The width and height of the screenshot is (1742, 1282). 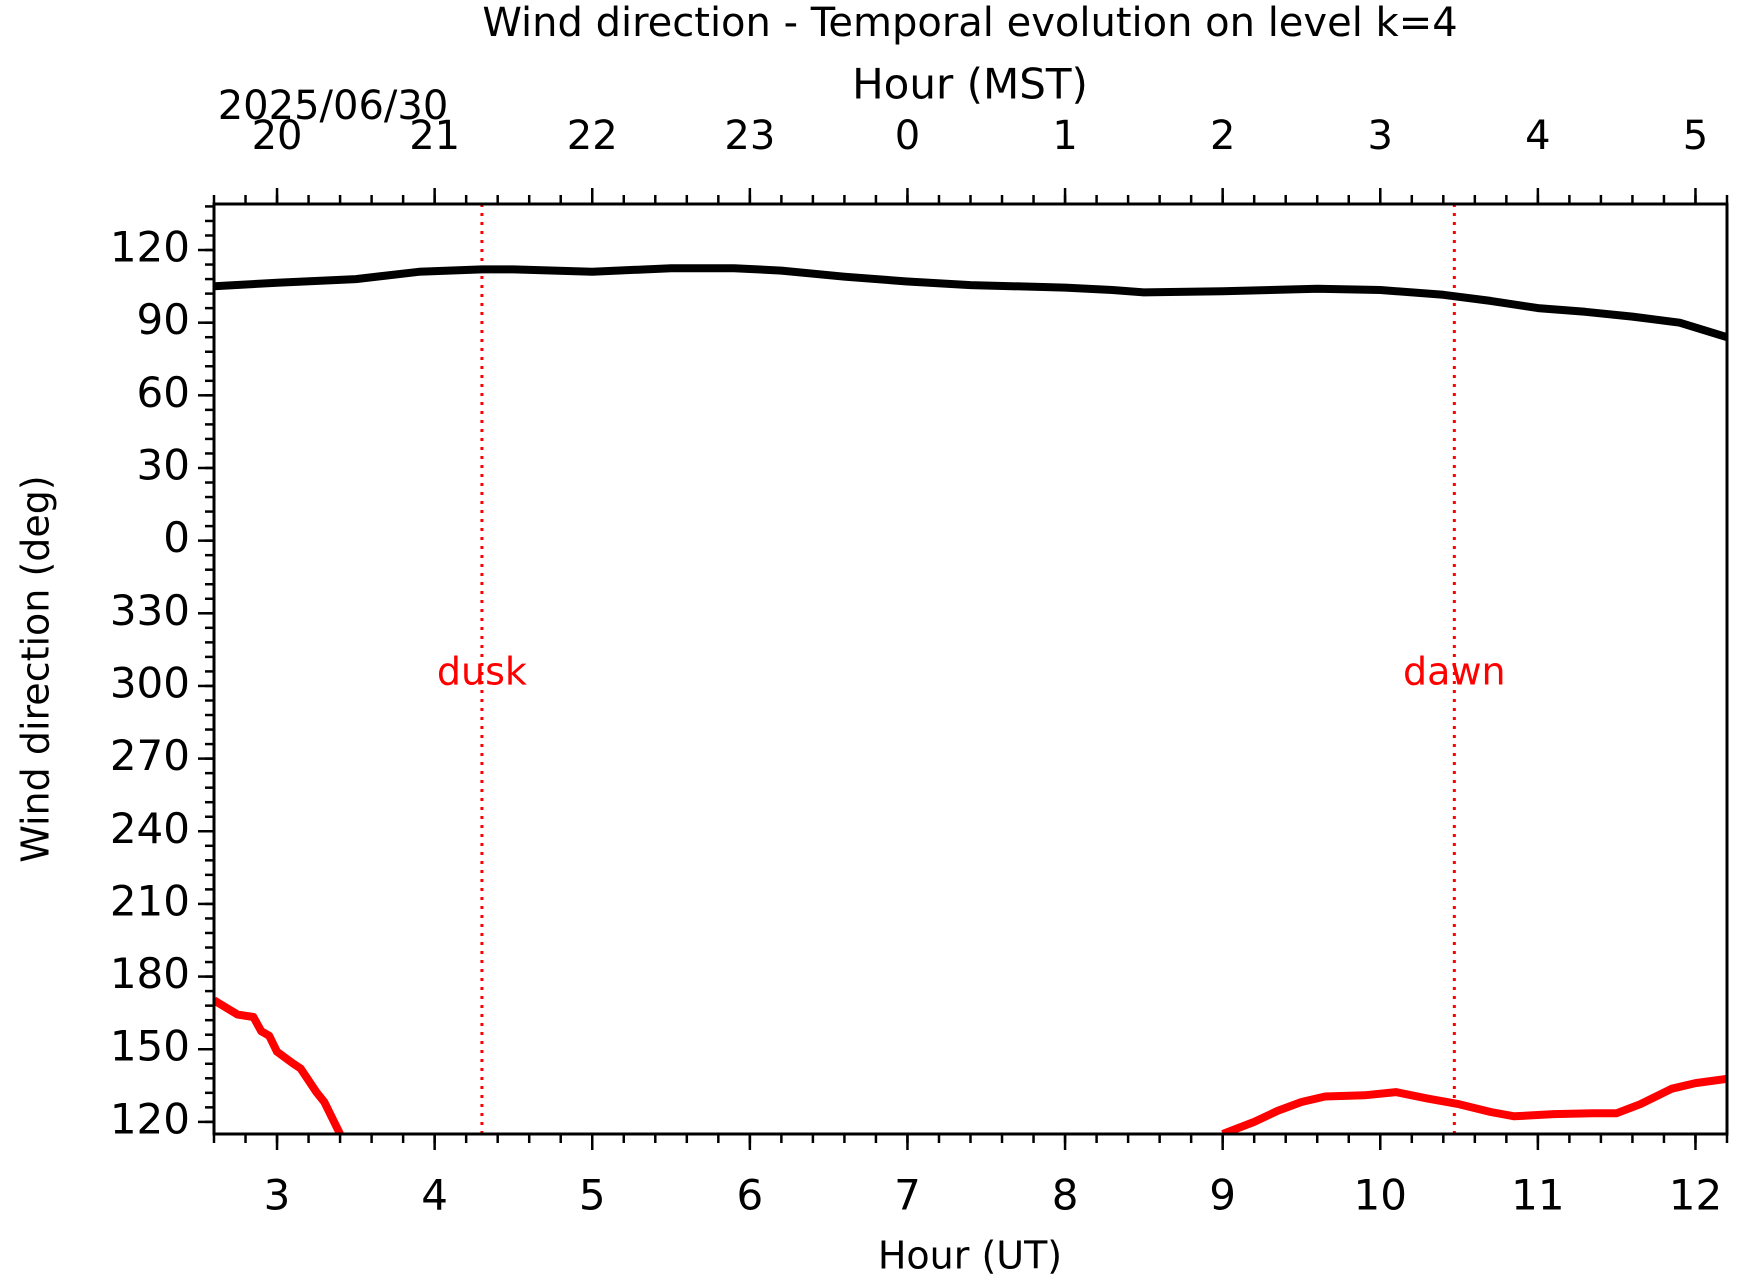 What do you see at coordinates (592, 136) in the screenshot?
I see `x2-tick-label: 22` at bounding box center [592, 136].